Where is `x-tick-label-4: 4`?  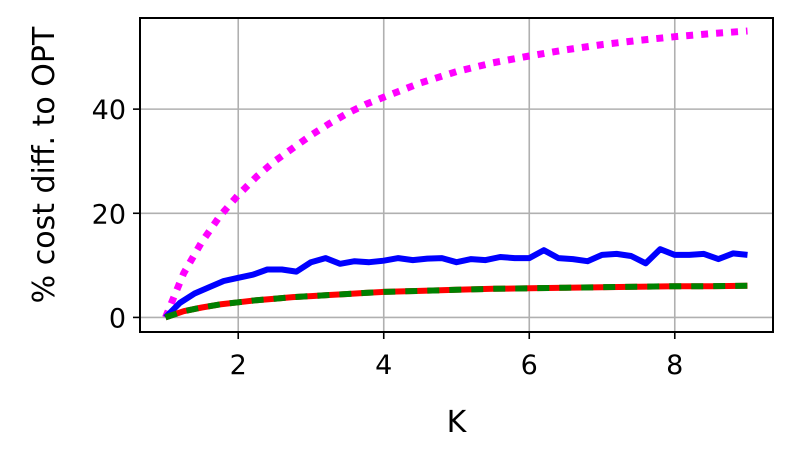
x-tick-label-4: 4 is located at coordinates (383, 365).